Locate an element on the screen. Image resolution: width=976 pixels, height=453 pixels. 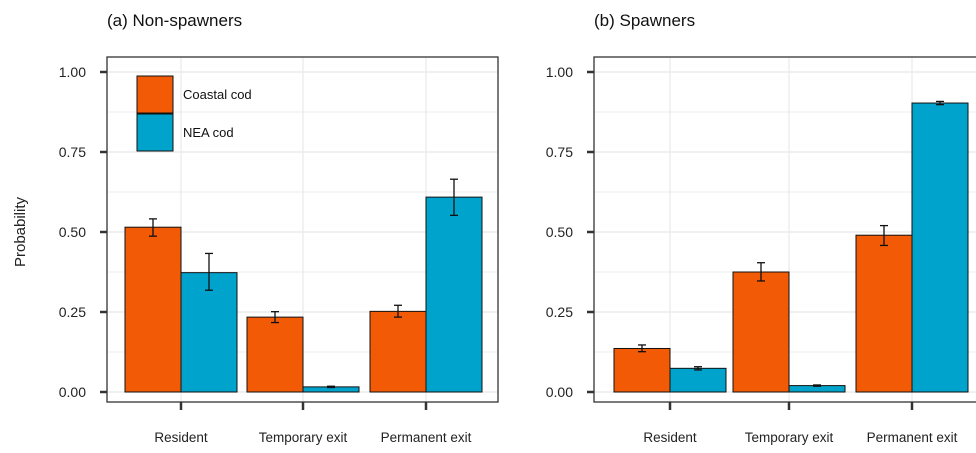
y-axis-title: Probability is located at coordinates (20, 231).